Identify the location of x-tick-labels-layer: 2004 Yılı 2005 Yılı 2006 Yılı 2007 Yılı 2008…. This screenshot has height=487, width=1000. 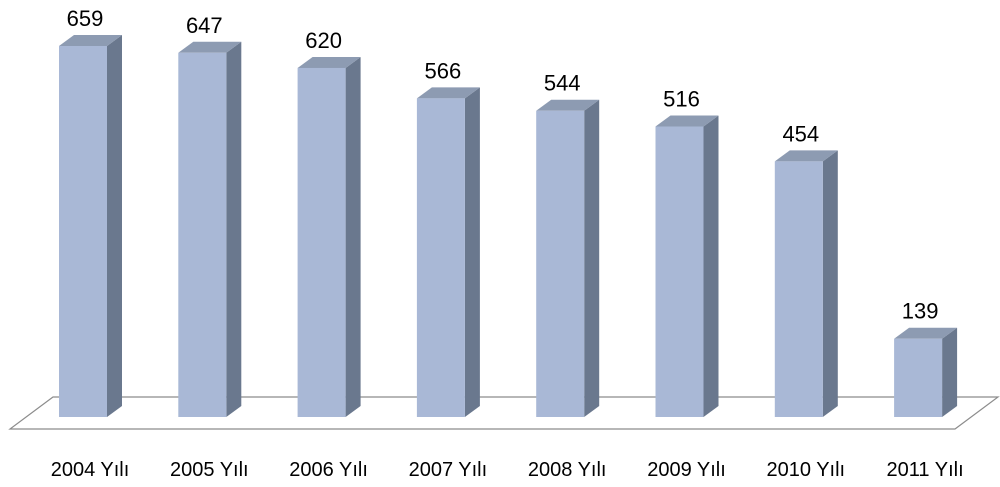
(507, 470).